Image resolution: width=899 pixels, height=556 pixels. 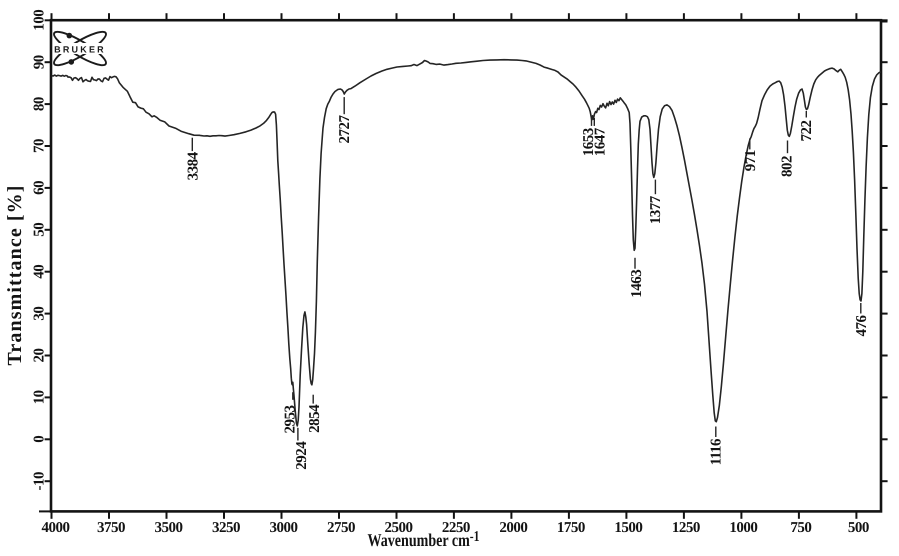 What do you see at coordinates (284, 528) in the screenshot?
I see `svg-text: 3000` at bounding box center [284, 528].